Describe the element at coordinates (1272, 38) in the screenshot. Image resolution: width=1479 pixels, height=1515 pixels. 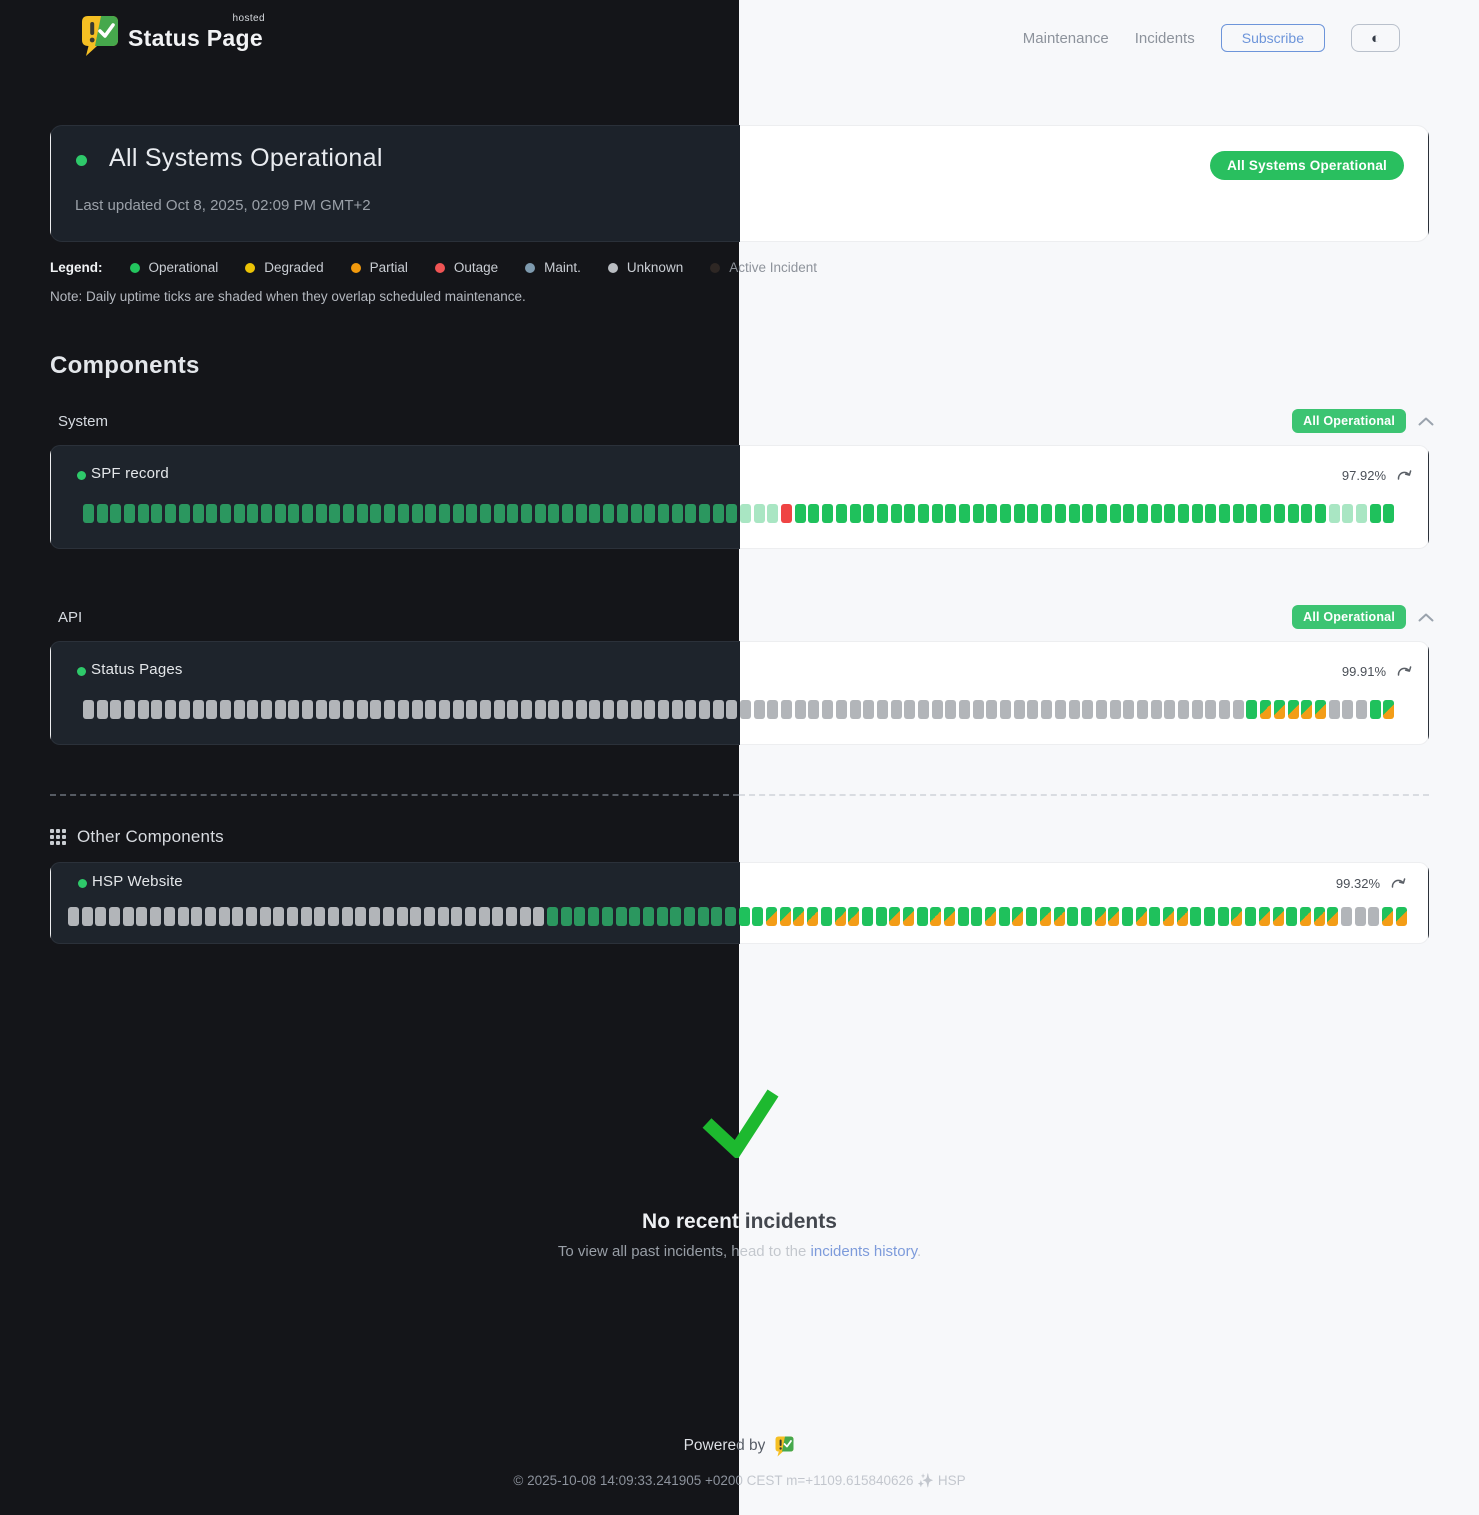
I see `subscribe-button: Subscribe` at that location.